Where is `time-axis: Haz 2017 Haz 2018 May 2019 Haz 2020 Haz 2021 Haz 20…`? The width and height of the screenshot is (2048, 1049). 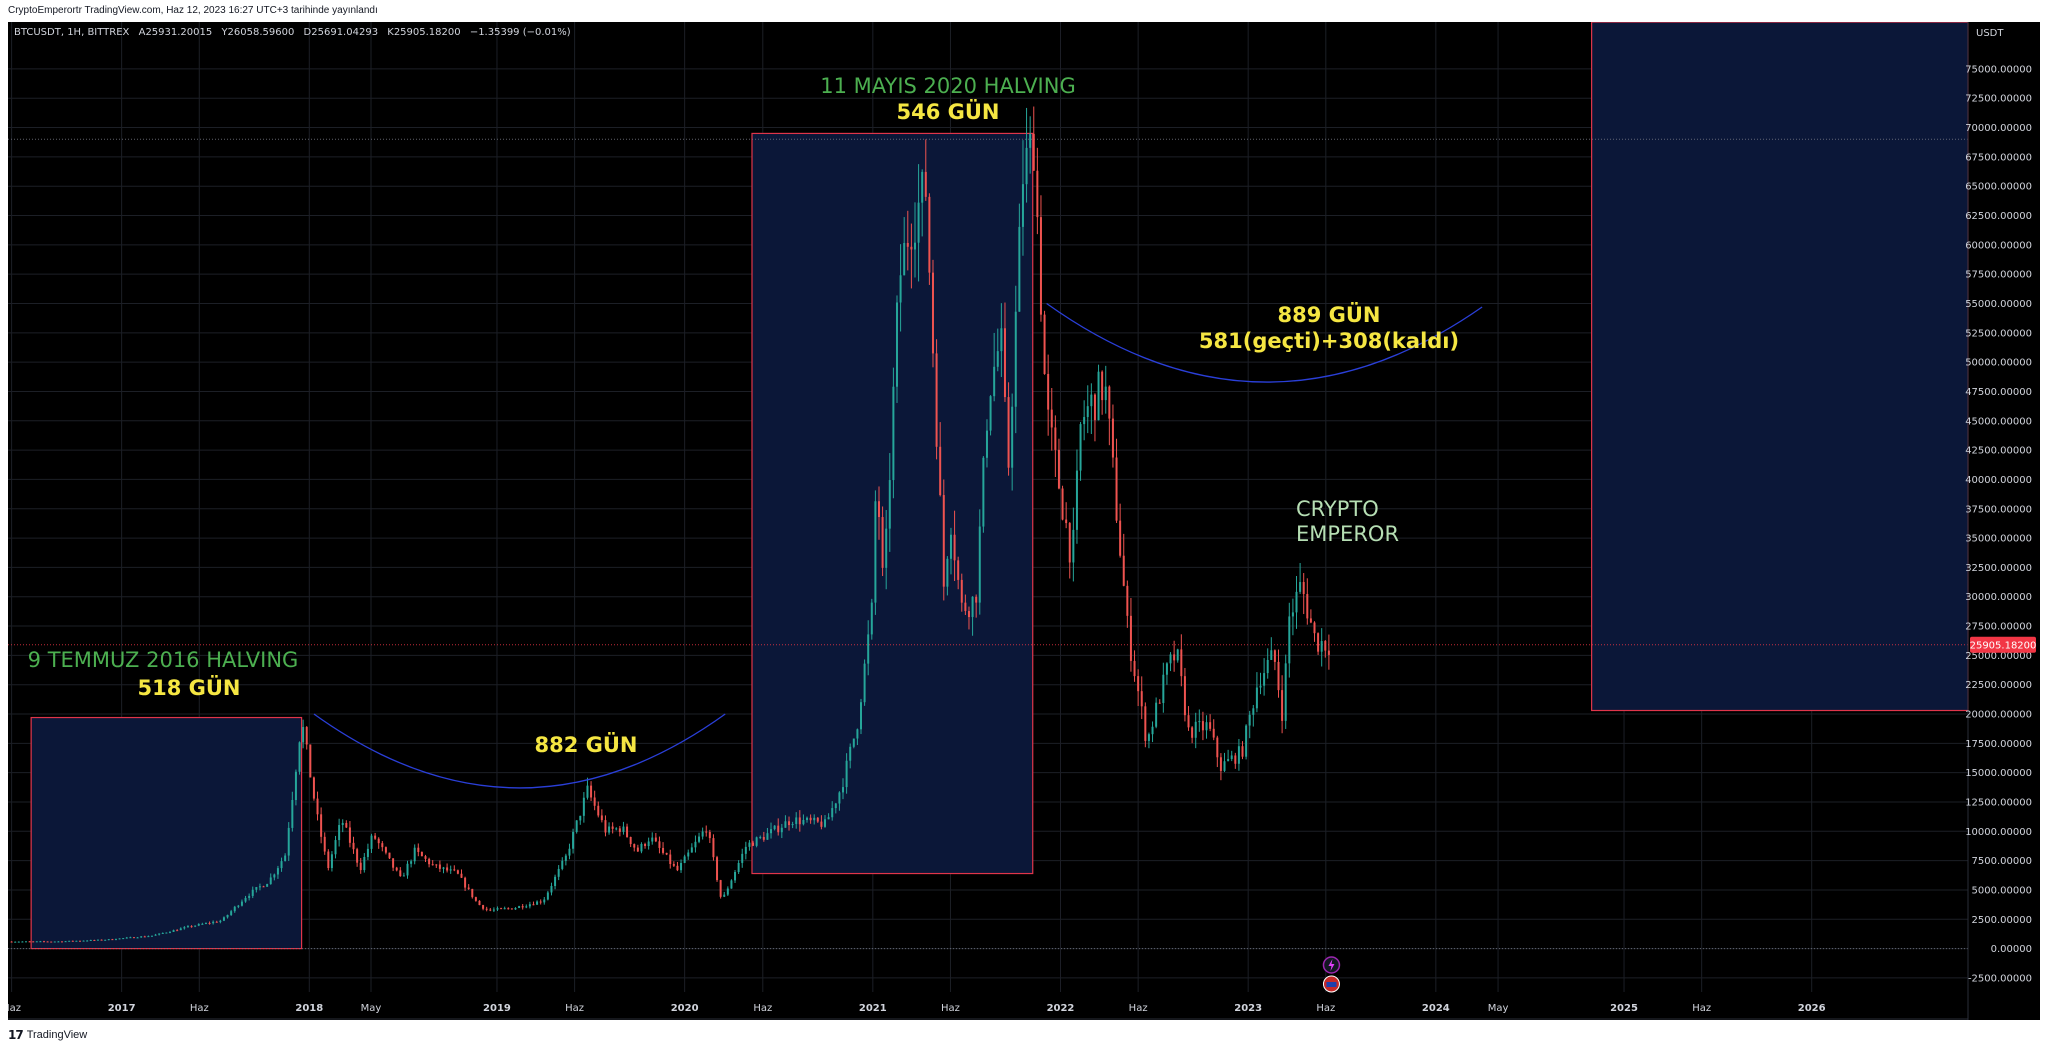
time-axis: Haz 2017 Haz 2018 May 2019 Haz 2020 Haz 2021 Haz 20… is located at coordinates (985, 1011).